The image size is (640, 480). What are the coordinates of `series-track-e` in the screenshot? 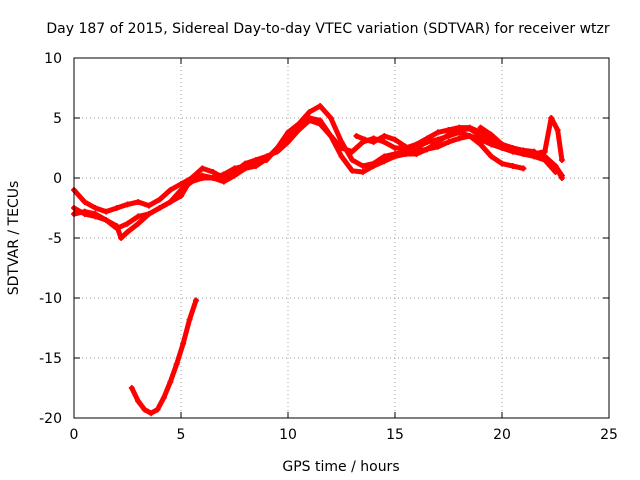 It's located at (518, 149).